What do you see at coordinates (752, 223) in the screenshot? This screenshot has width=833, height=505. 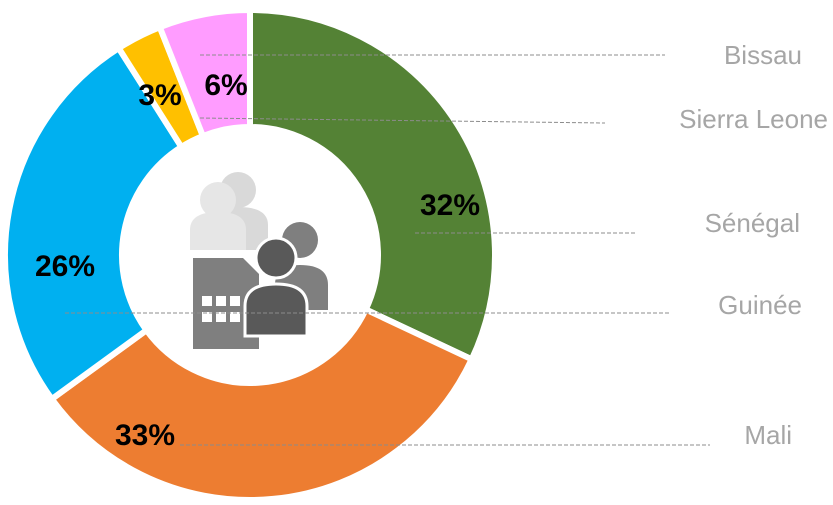 I see `legend-label: Sénégal` at bounding box center [752, 223].